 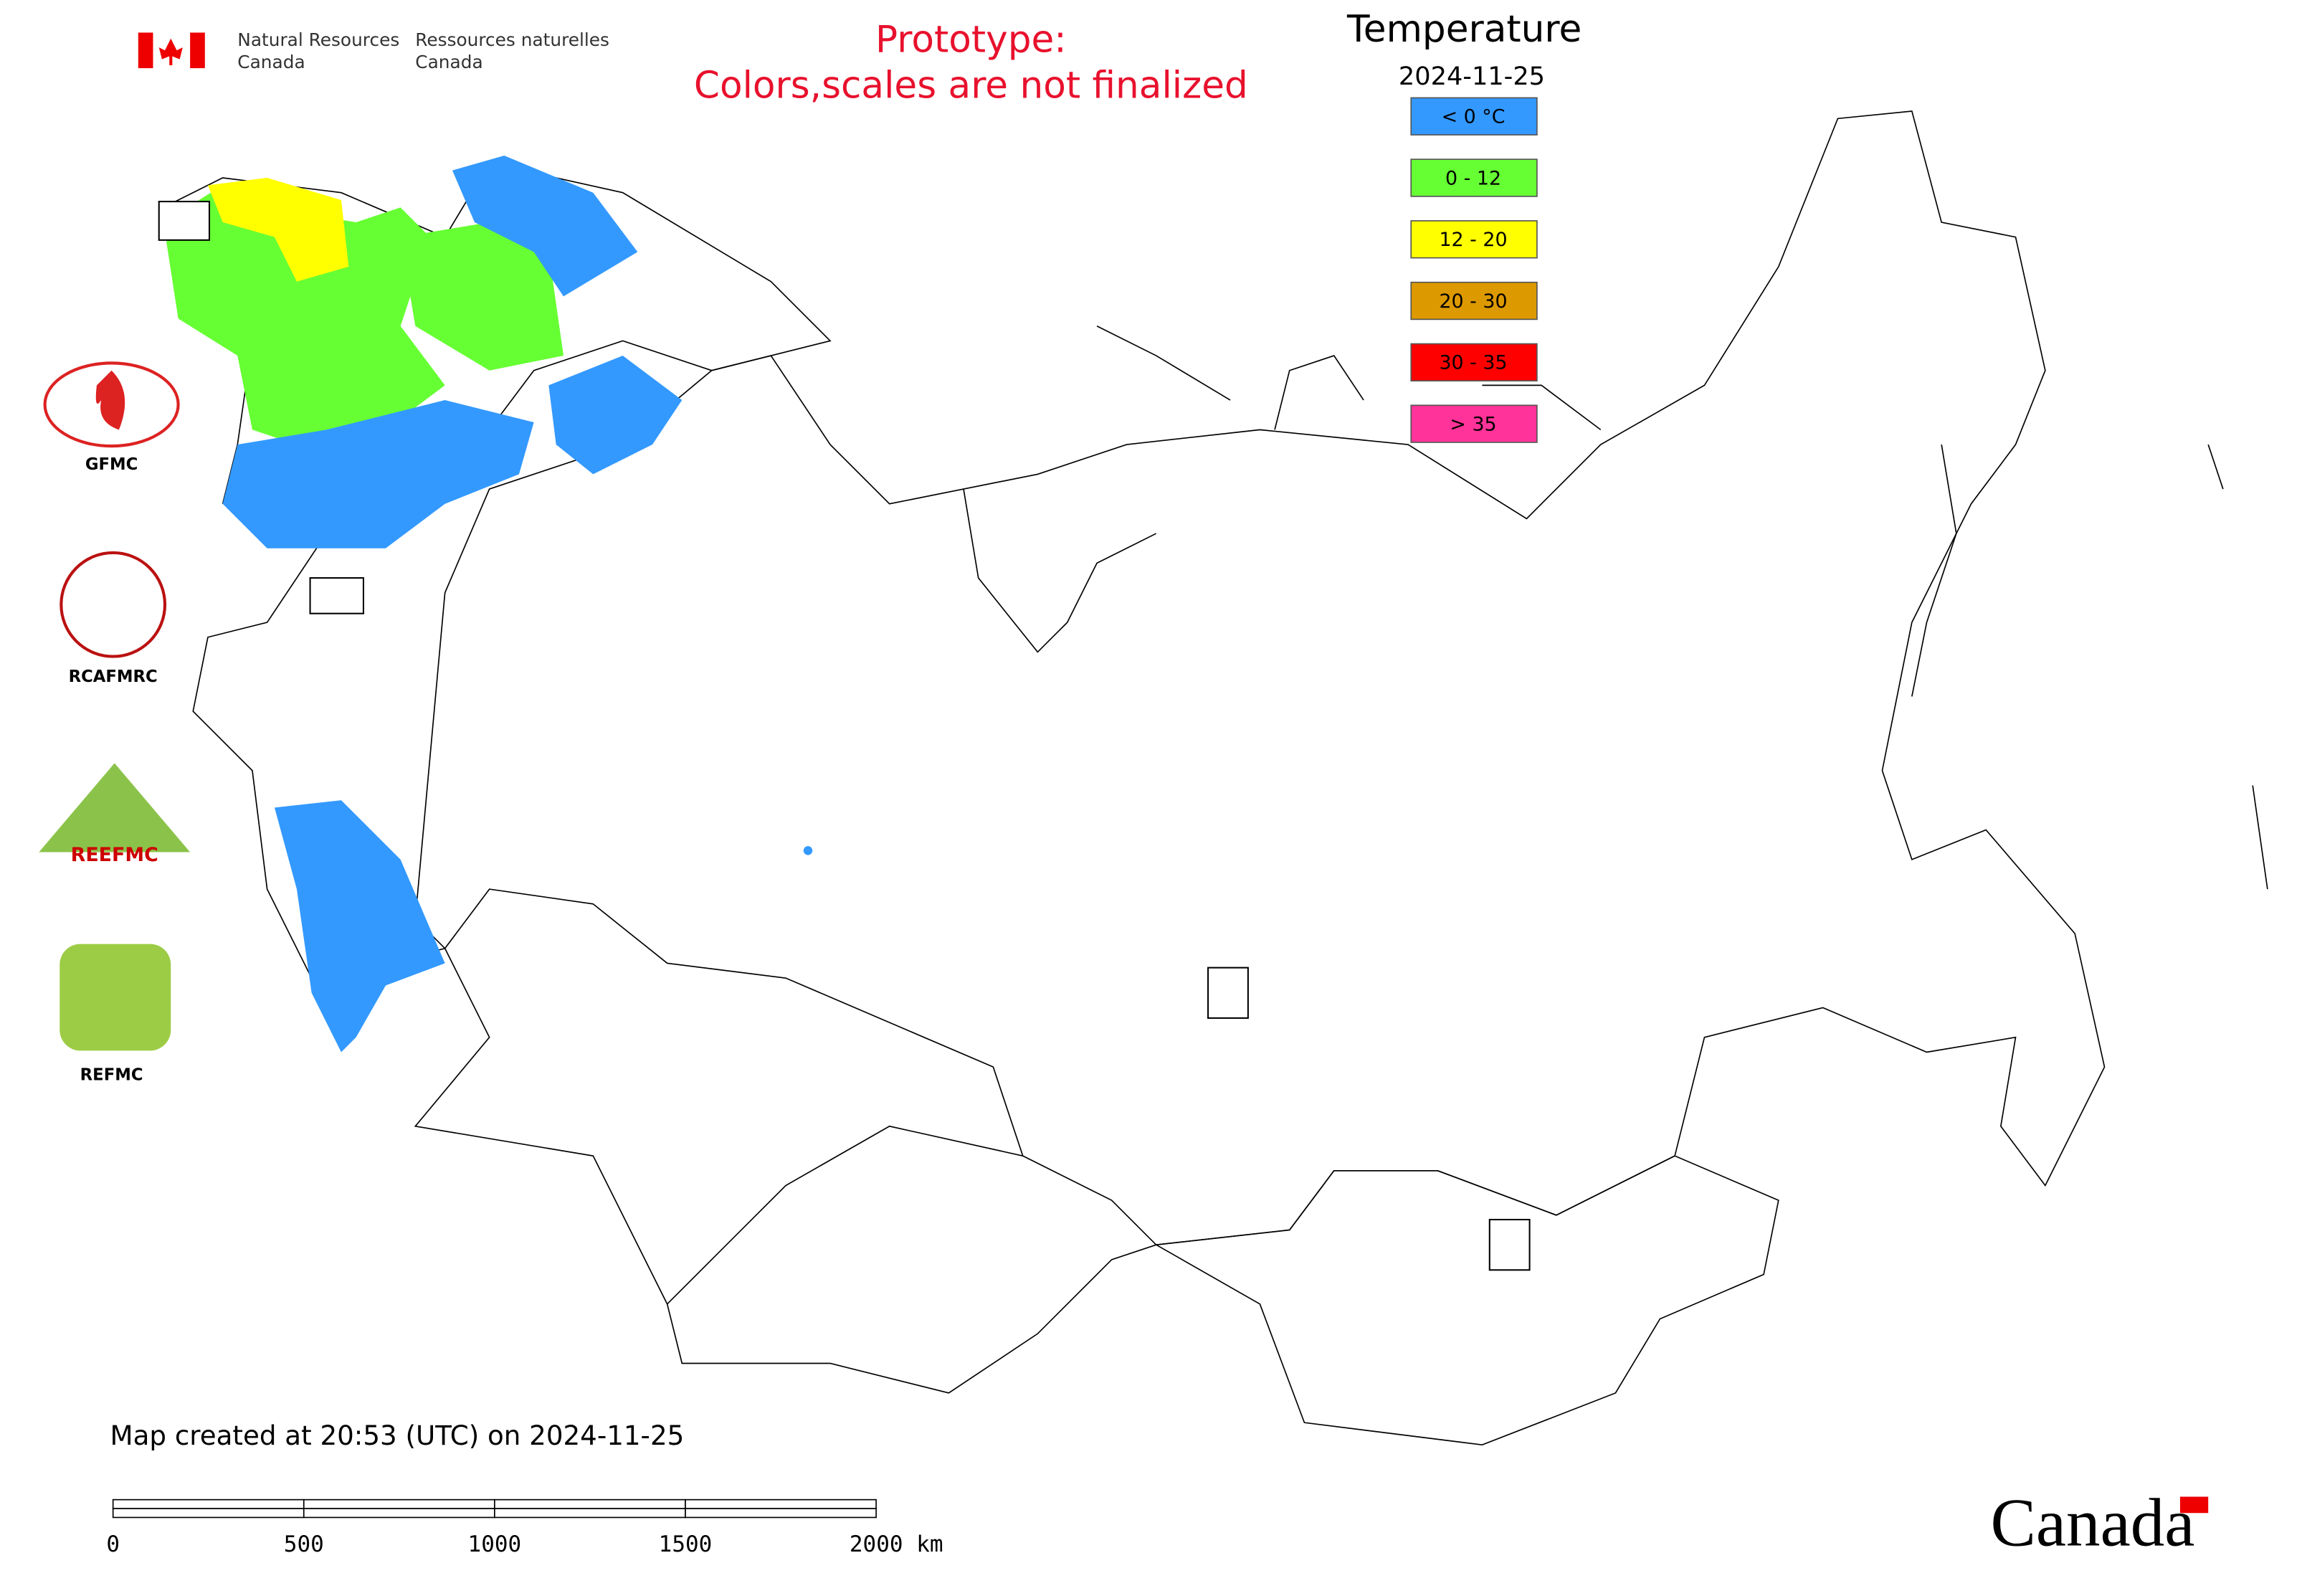 What do you see at coordinates (1228, 992) in the screenshot?
I see `marker-refmc` at bounding box center [1228, 992].